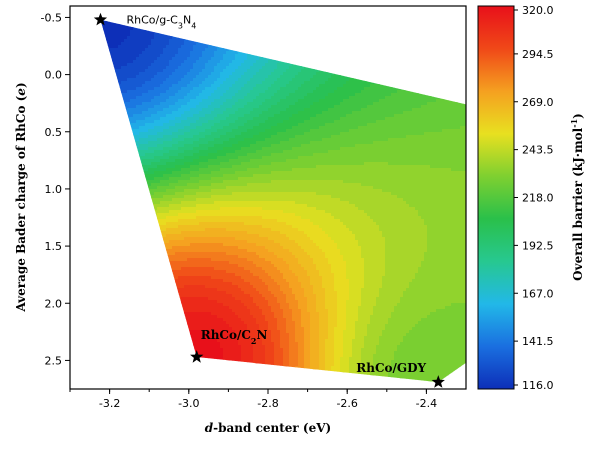 The height and width of the screenshot is (449, 605). I want to click on colorbar-title-sup: -1, so click(574, 123).